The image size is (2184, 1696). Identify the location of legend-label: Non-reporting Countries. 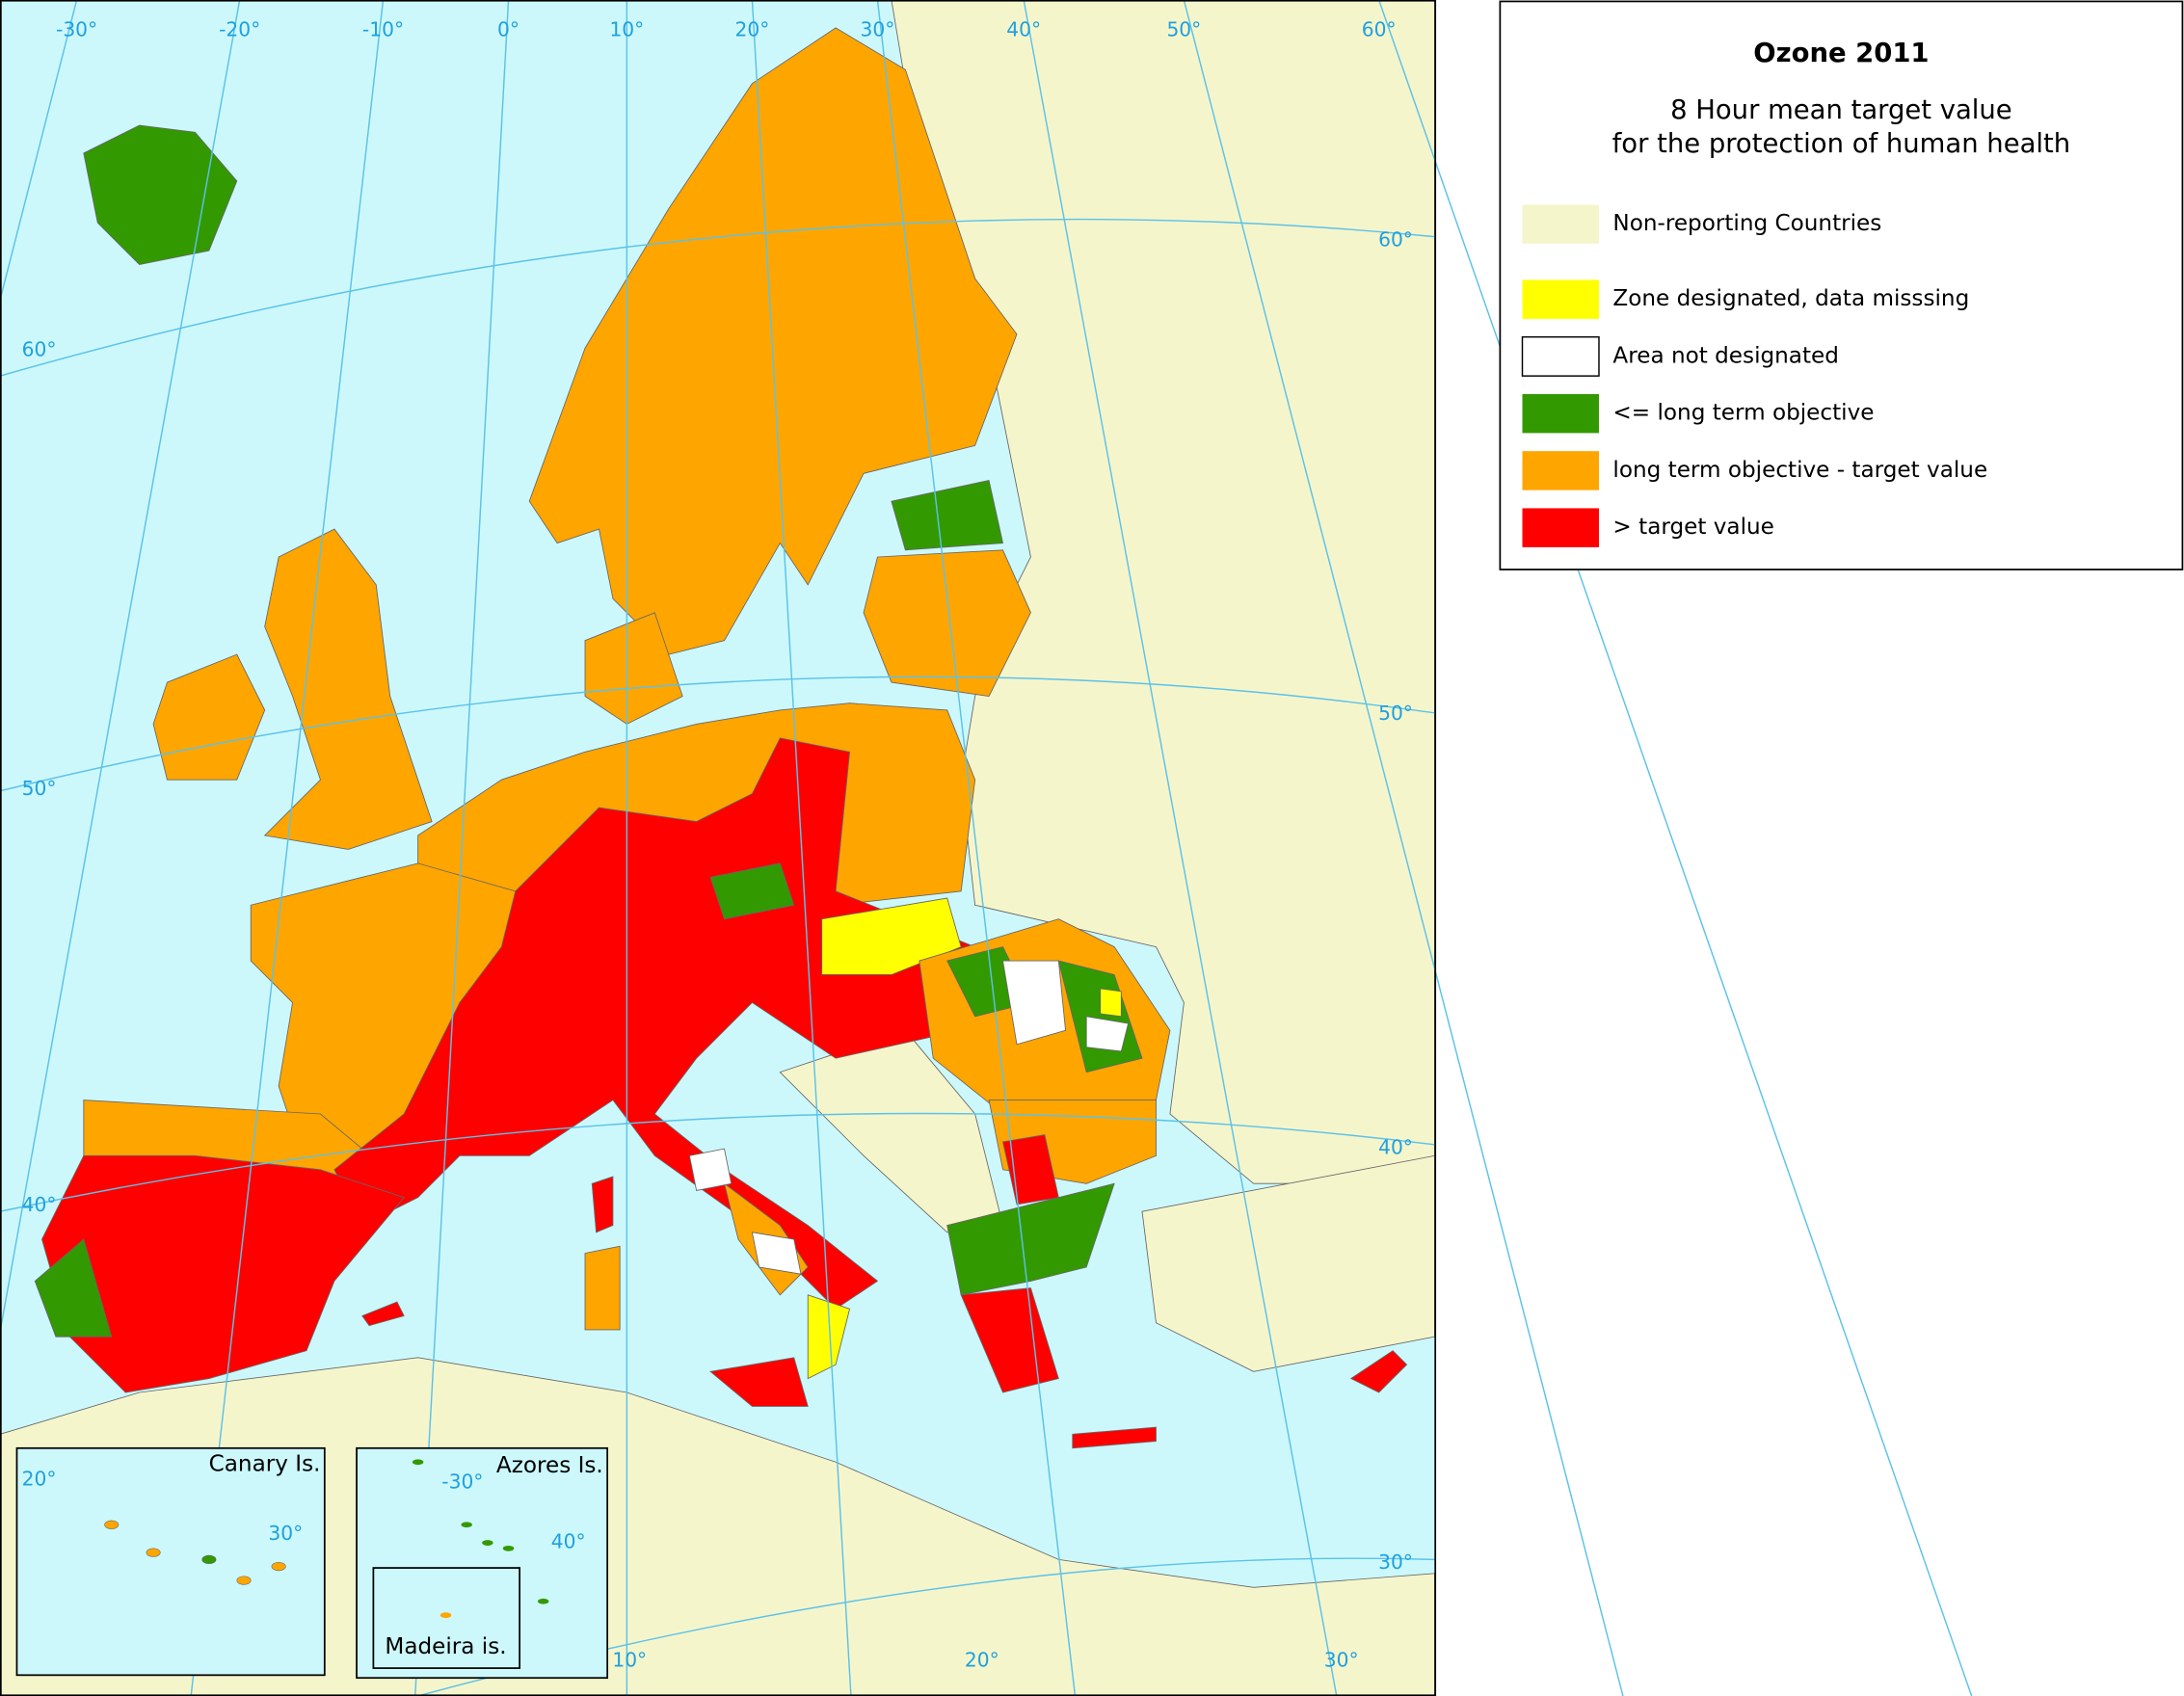
(1746, 223).